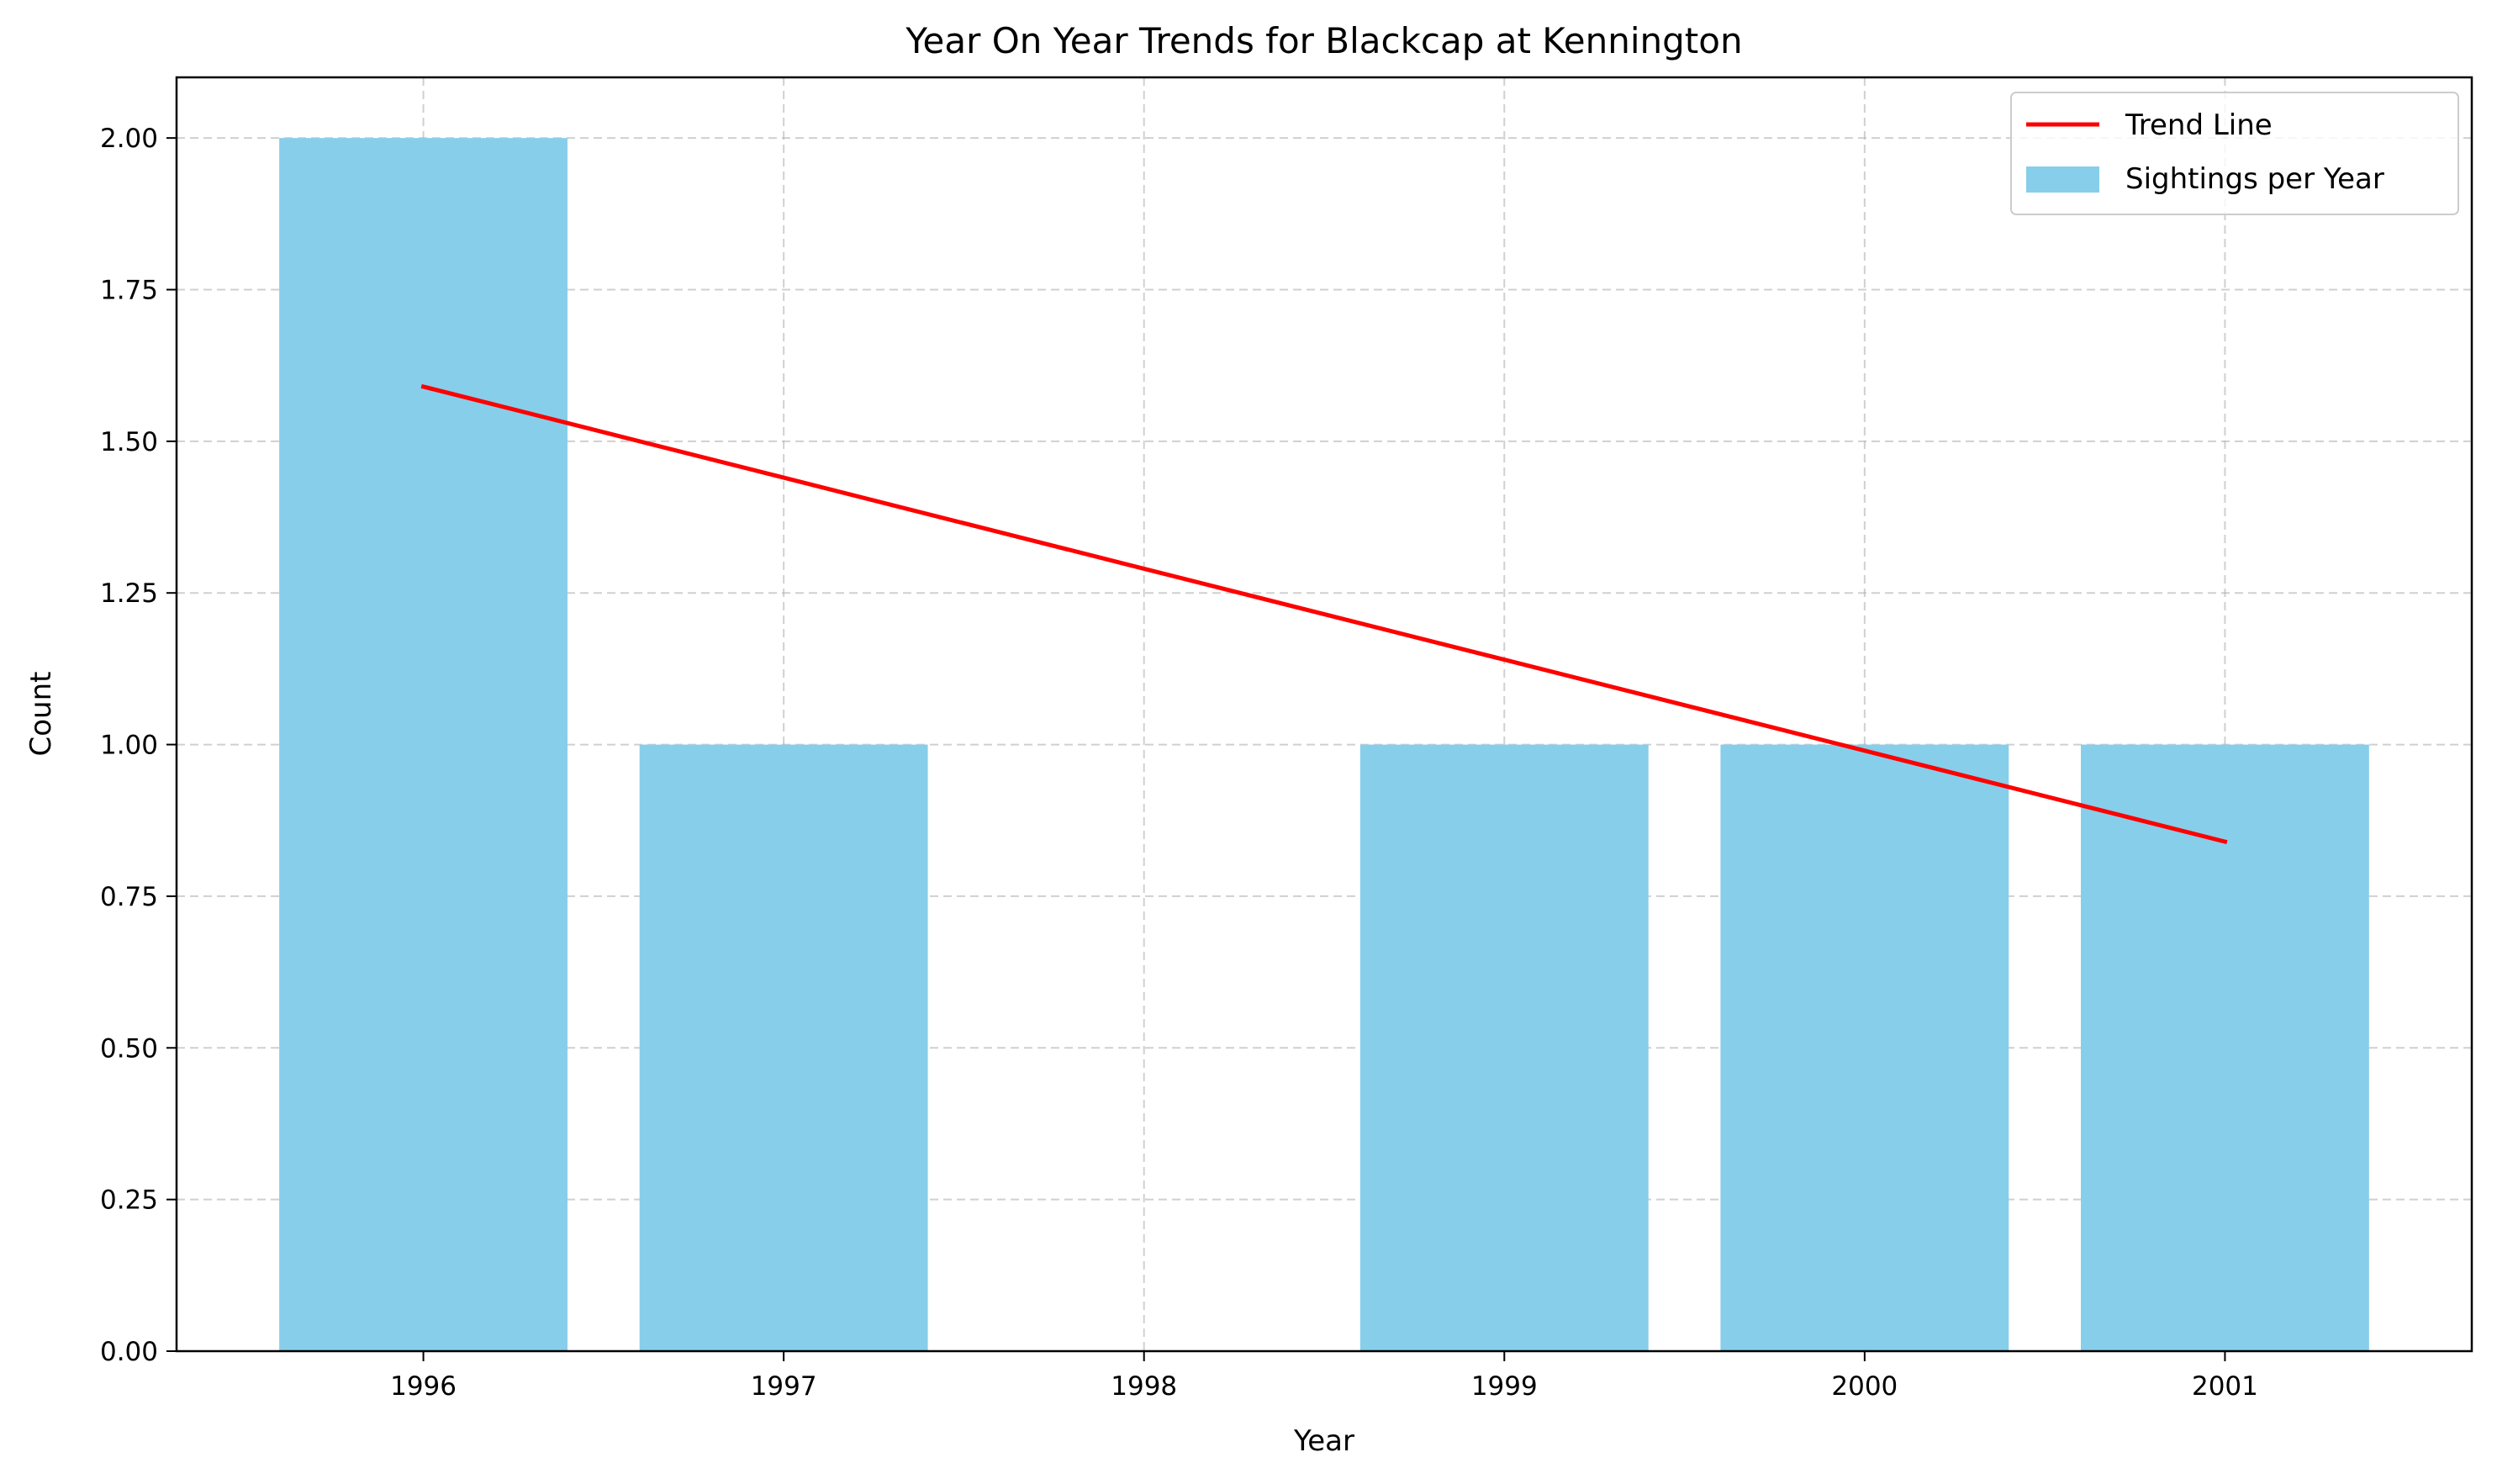 The height and width of the screenshot is (1484, 2497). Describe the element at coordinates (2225, 1047) in the screenshot. I see `bar-2001` at that location.